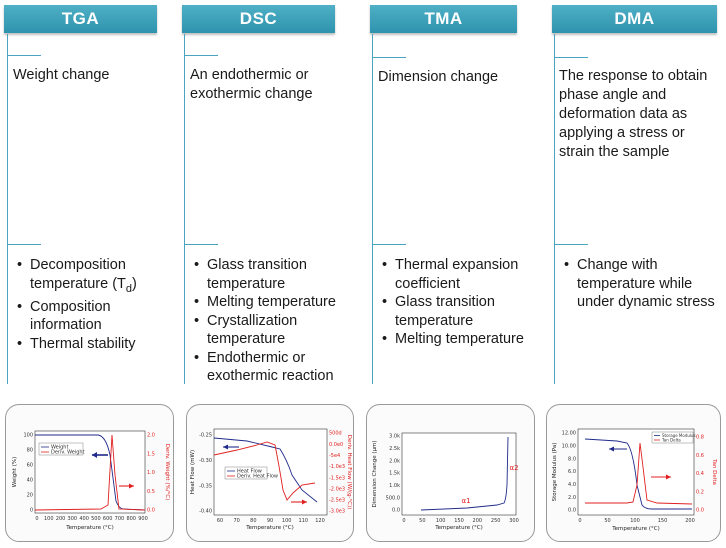  Describe the element at coordinates (337, 512) in the screenshot. I see `dsc-y2-tick-label: -3.0e3` at that location.